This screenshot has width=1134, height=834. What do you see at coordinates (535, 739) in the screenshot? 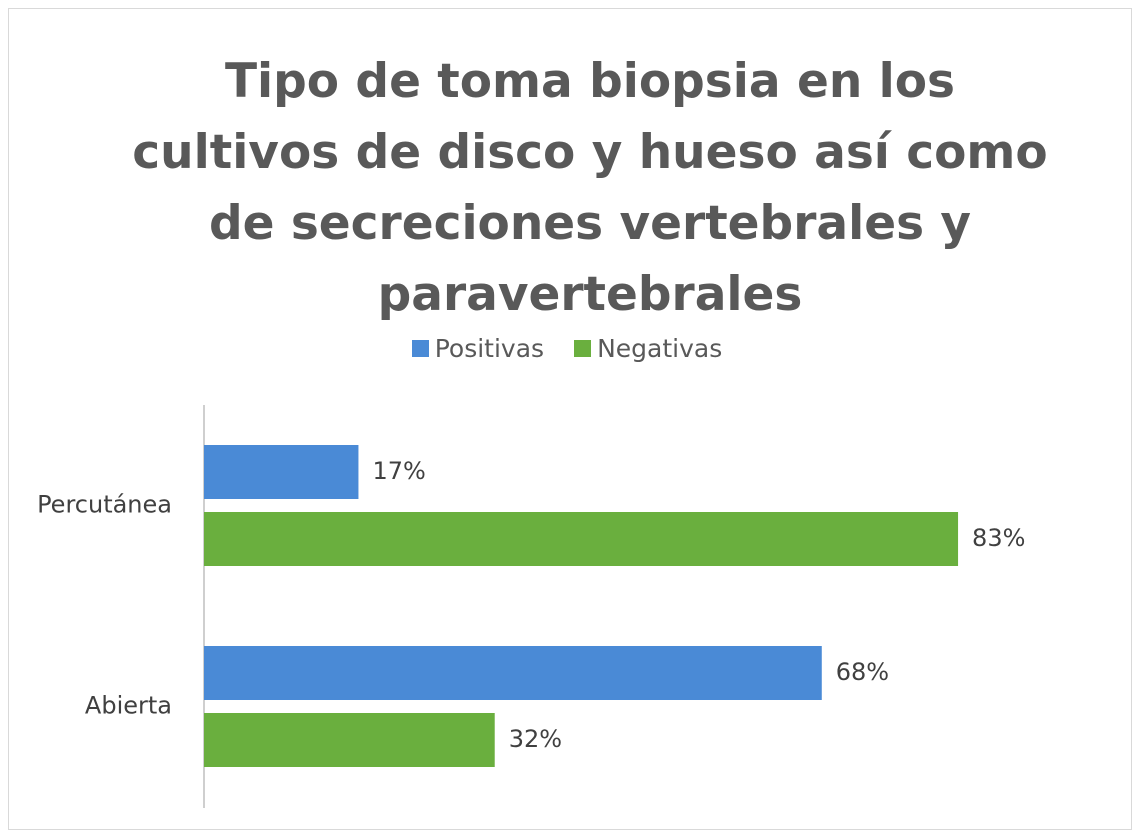
I see `value-label: 32%` at bounding box center [535, 739].